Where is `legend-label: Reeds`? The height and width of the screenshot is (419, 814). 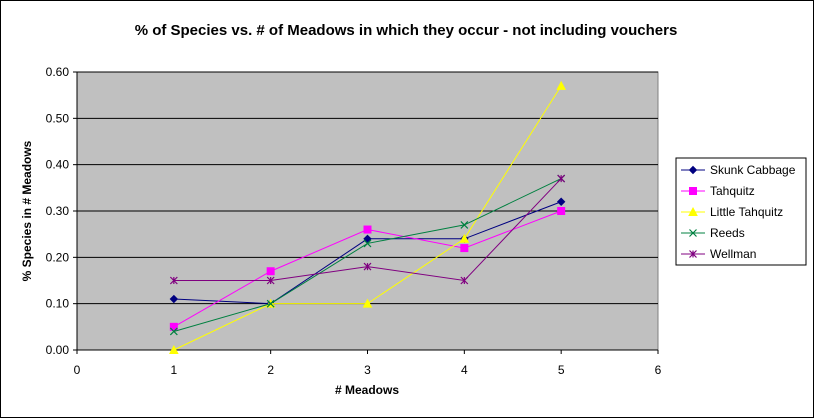
legend-label: Reeds is located at coordinates (727, 233).